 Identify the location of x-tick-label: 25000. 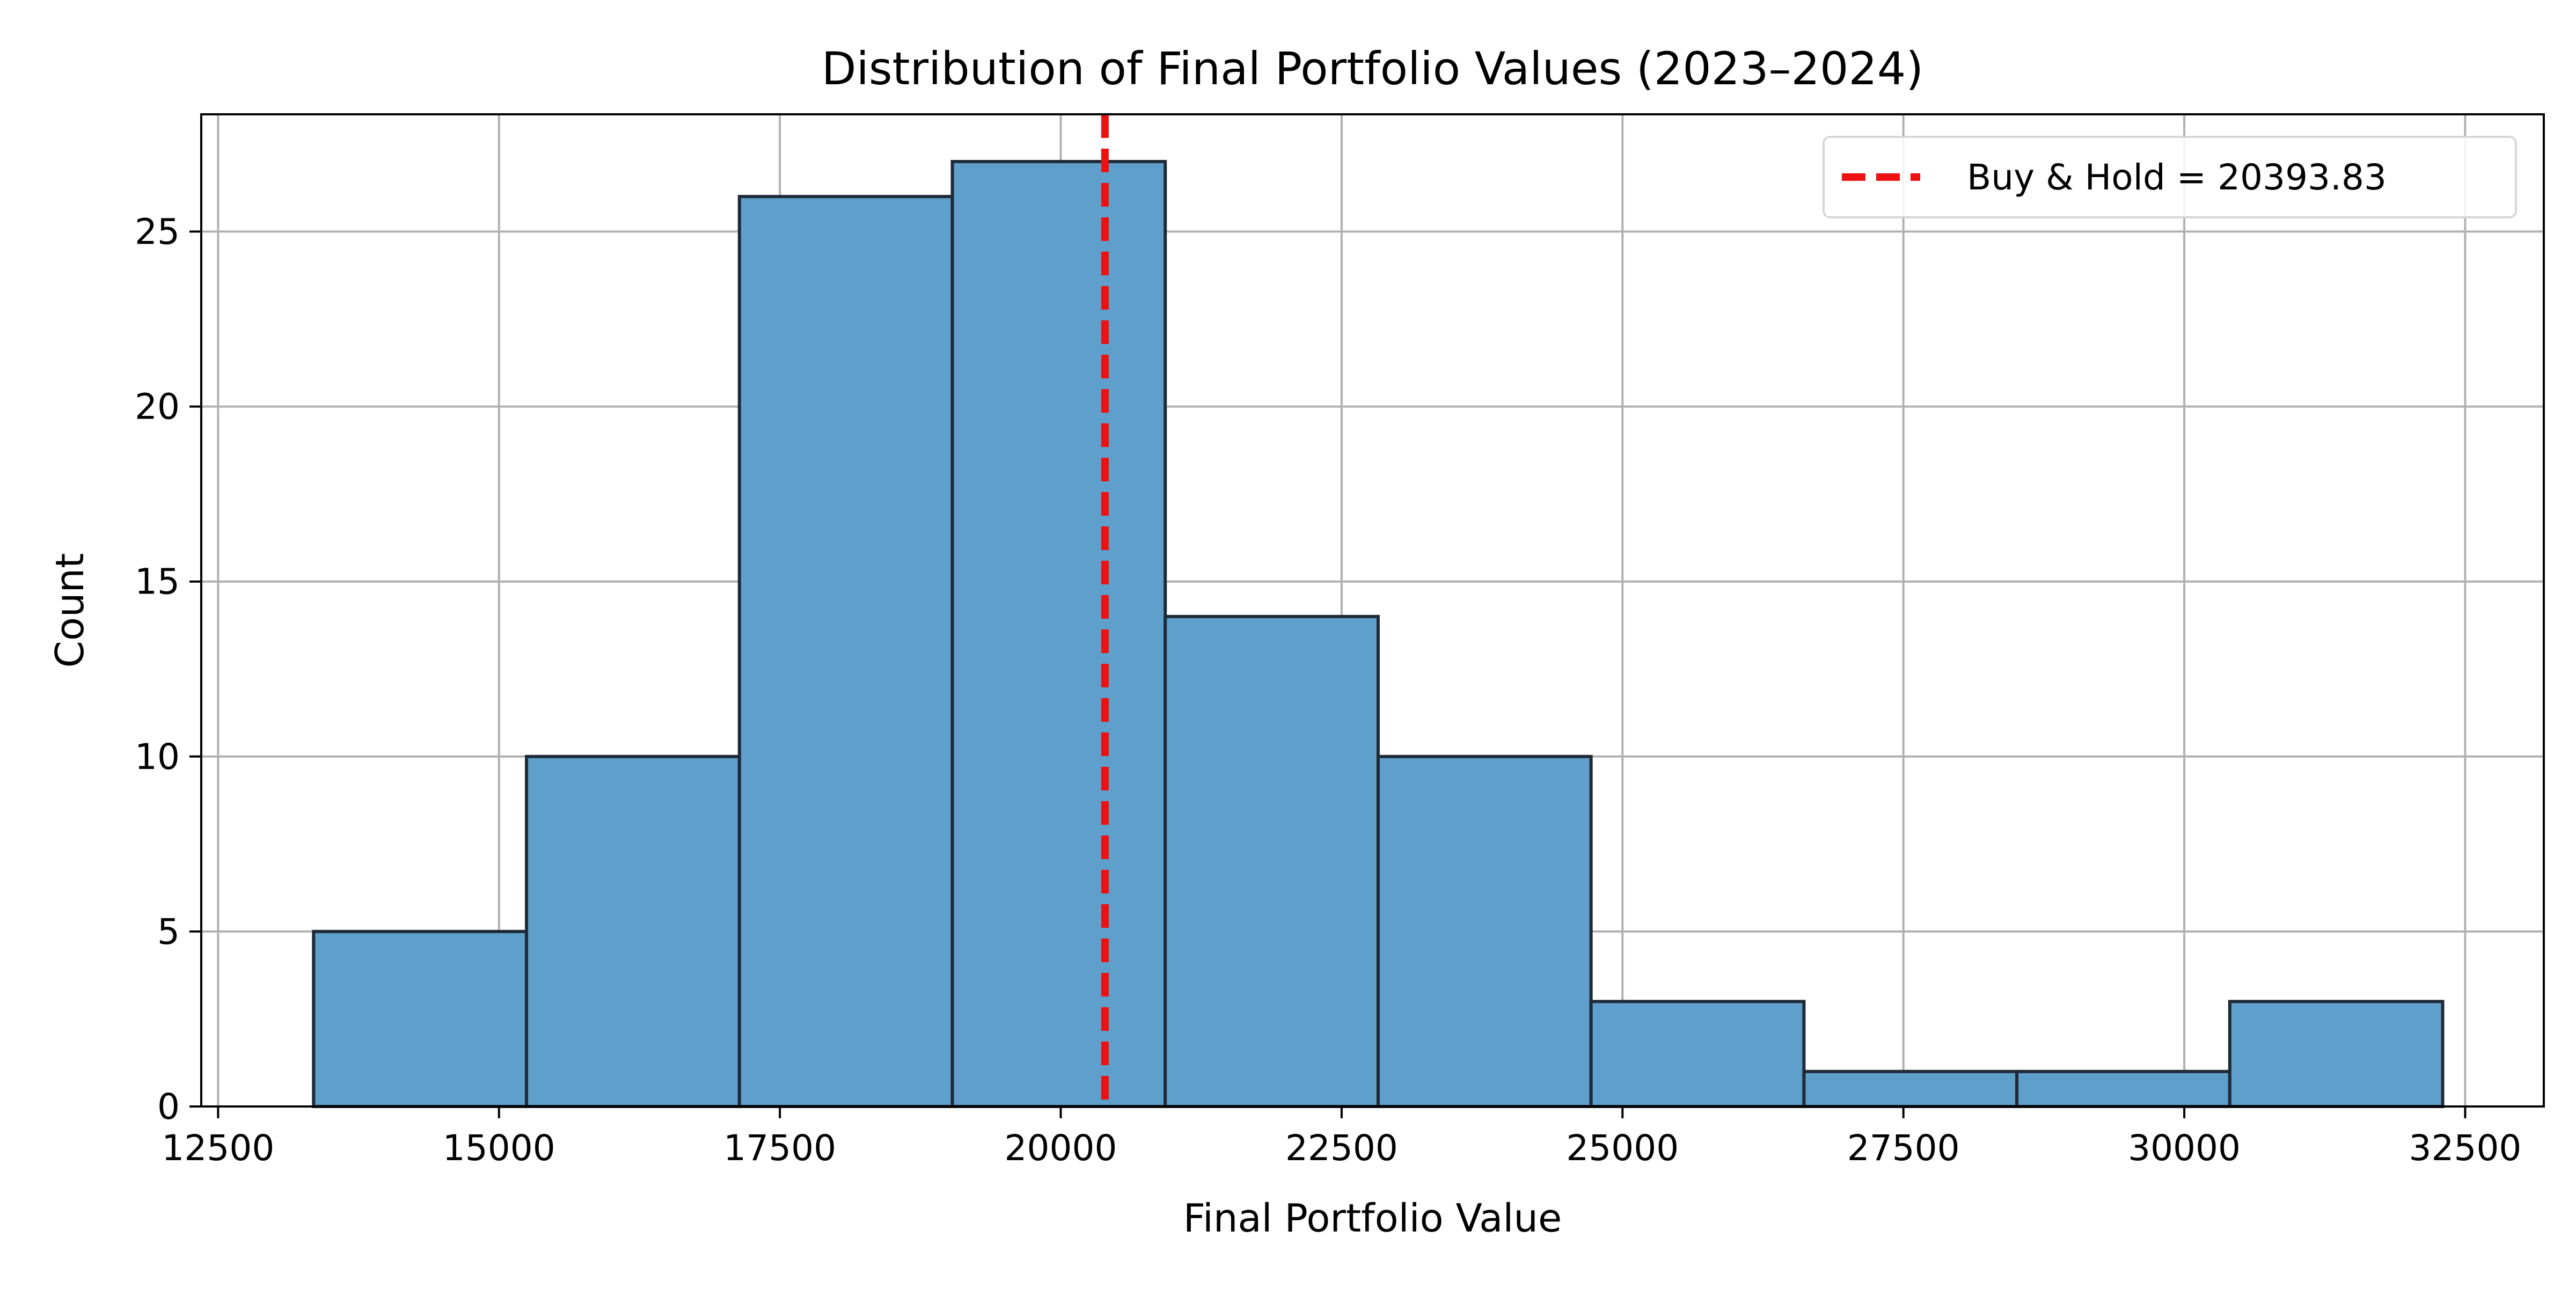
(1622, 1148).